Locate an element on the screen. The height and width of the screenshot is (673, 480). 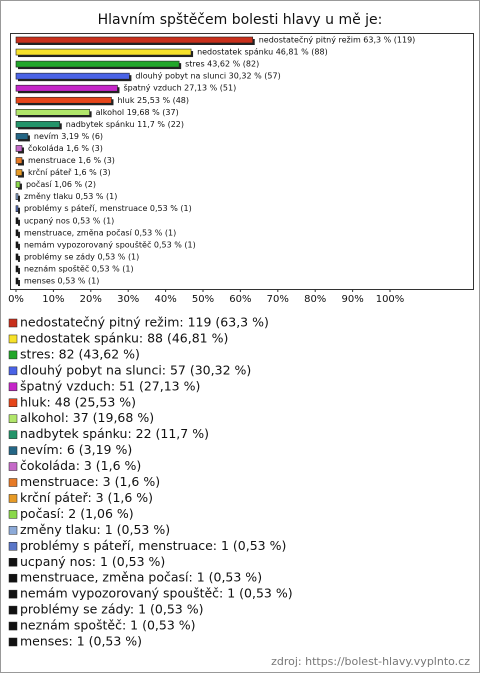
legend-label: nedostatek spánku: 88 (46,81 %) is located at coordinates (124, 337).